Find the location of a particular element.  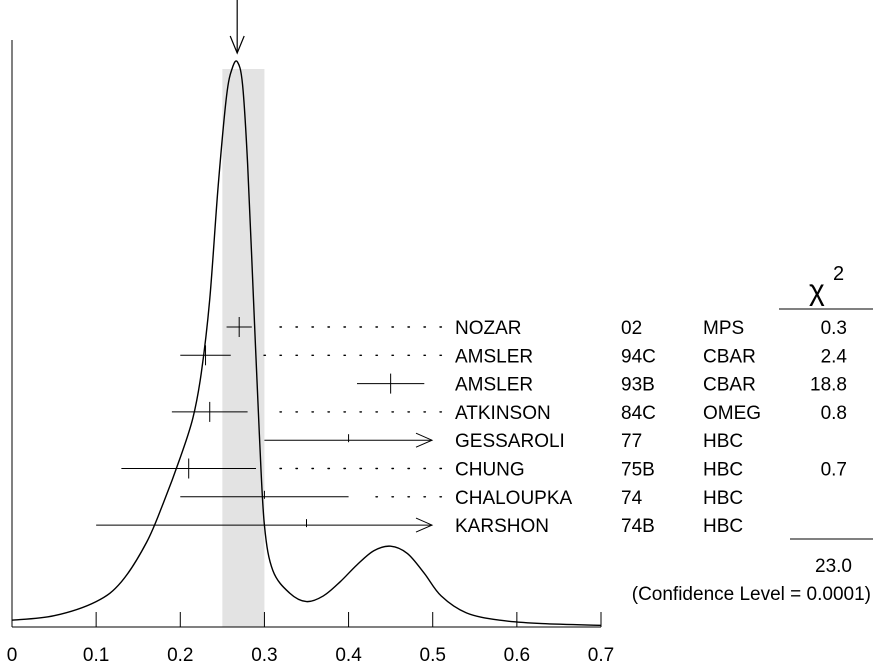

experiment-technique: MPS is located at coordinates (723, 328).